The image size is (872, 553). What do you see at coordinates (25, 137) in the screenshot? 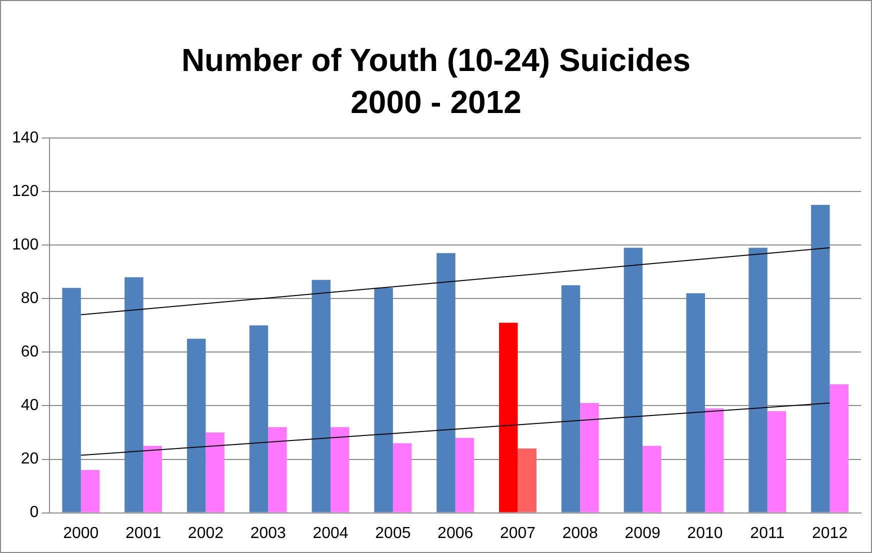
I see `y-tick-label: 140` at bounding box center [25, 137].